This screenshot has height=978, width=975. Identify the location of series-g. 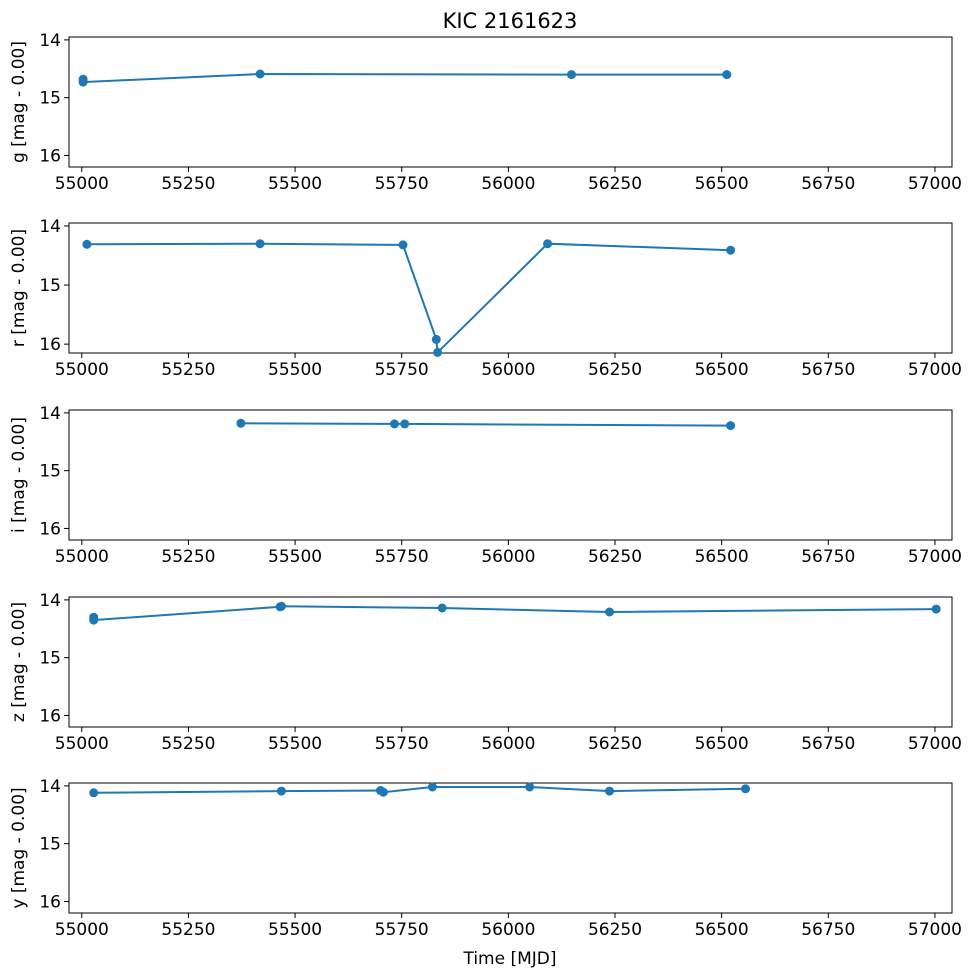
(404, 78).